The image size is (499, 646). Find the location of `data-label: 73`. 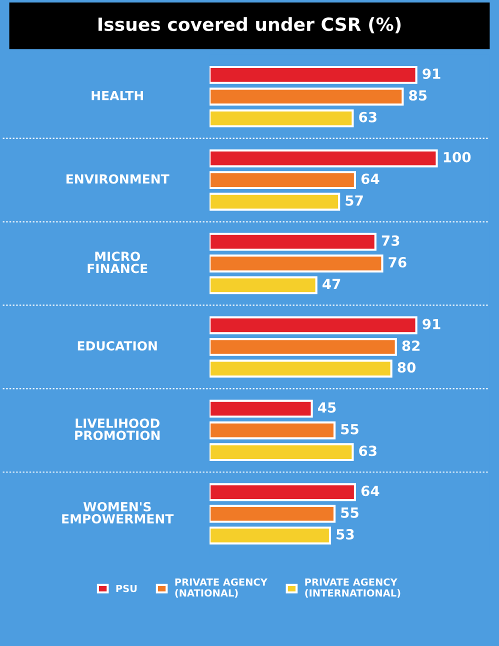

data-label: 73 is located at coordinates (391, 240).